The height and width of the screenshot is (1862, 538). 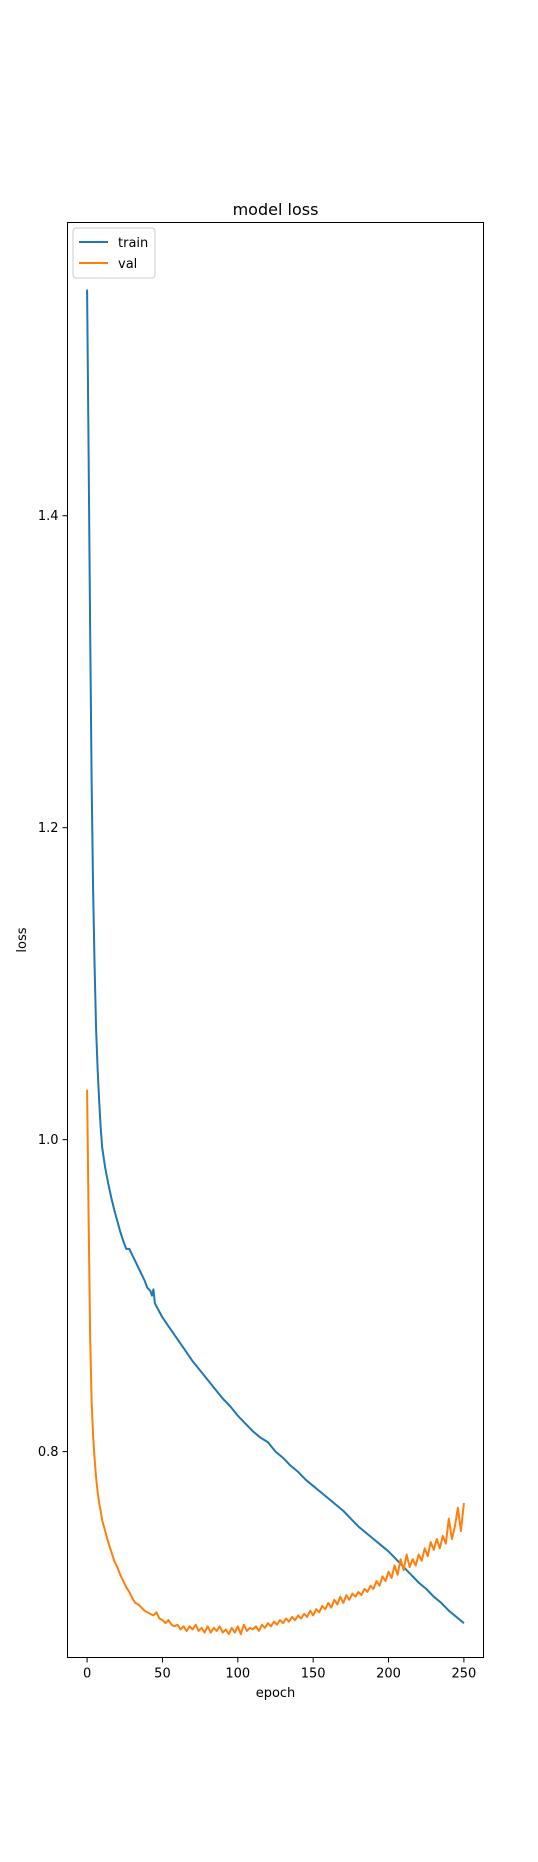 I want to click on x-axis-ticks: 0 50 100 150 200 250, so click(x=279, y=1669).